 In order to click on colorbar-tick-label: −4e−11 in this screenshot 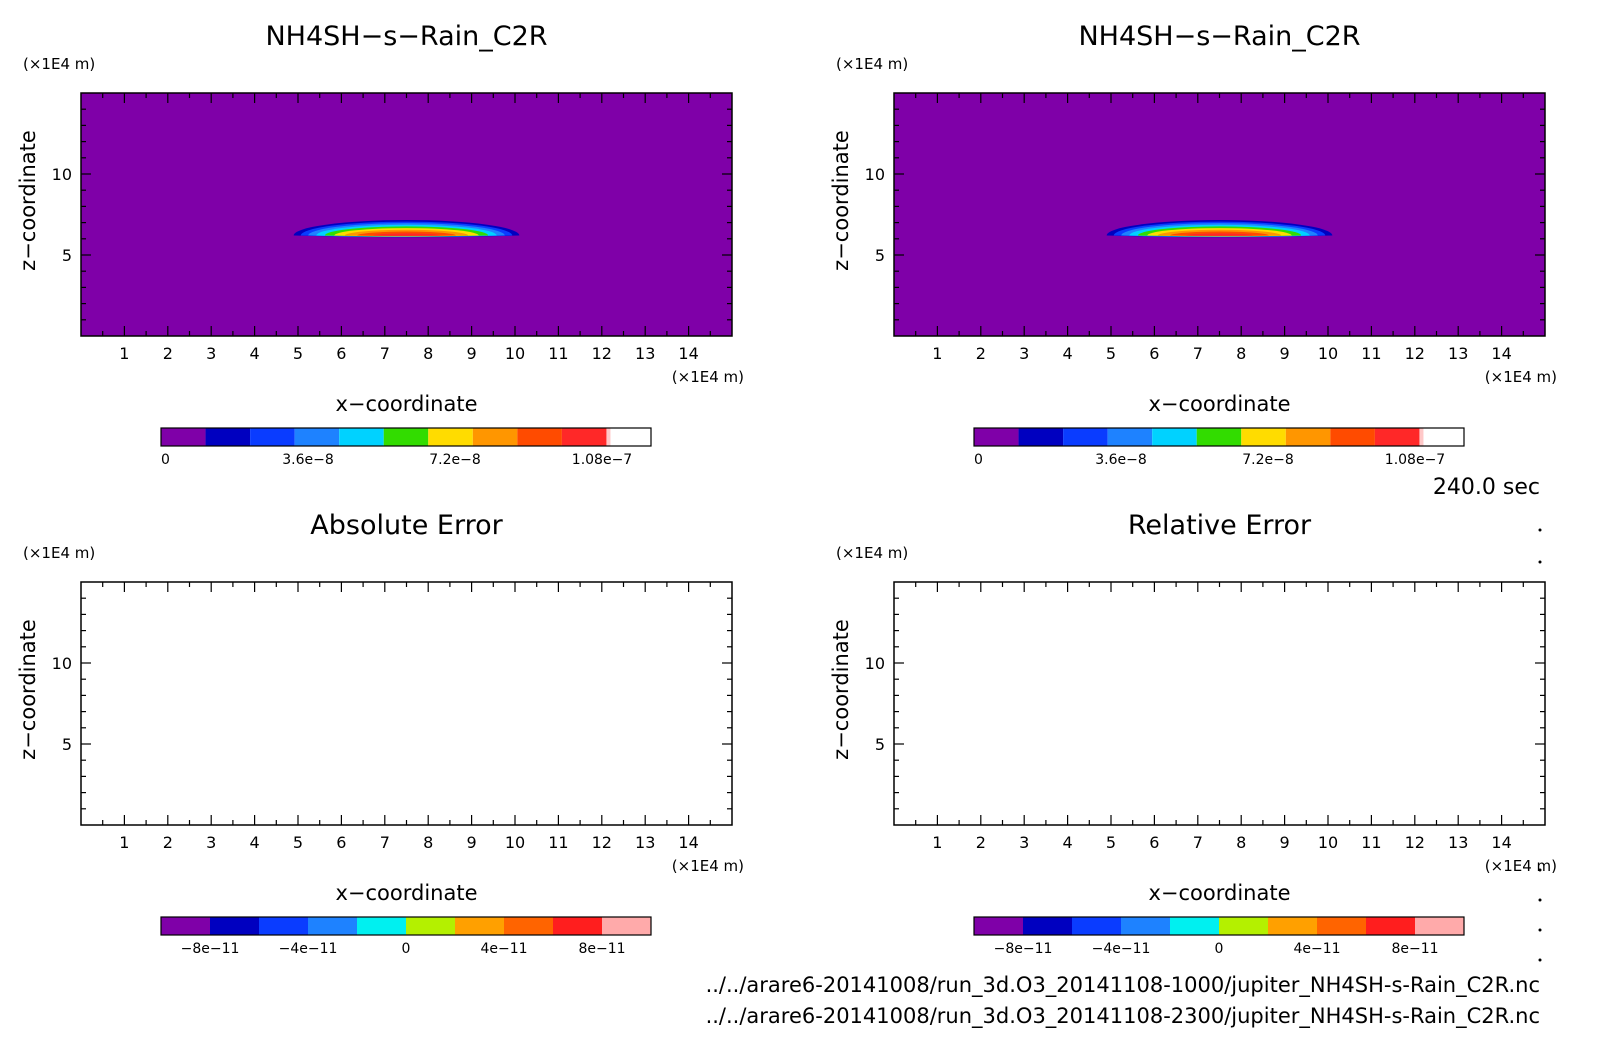, I will do `click(308, 949)`.